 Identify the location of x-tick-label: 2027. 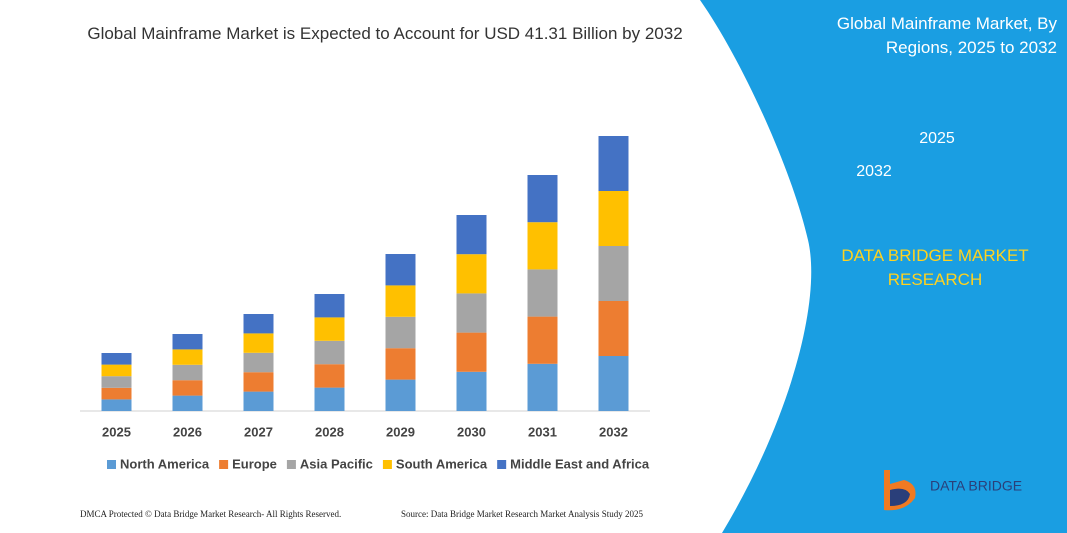
(258, 431).